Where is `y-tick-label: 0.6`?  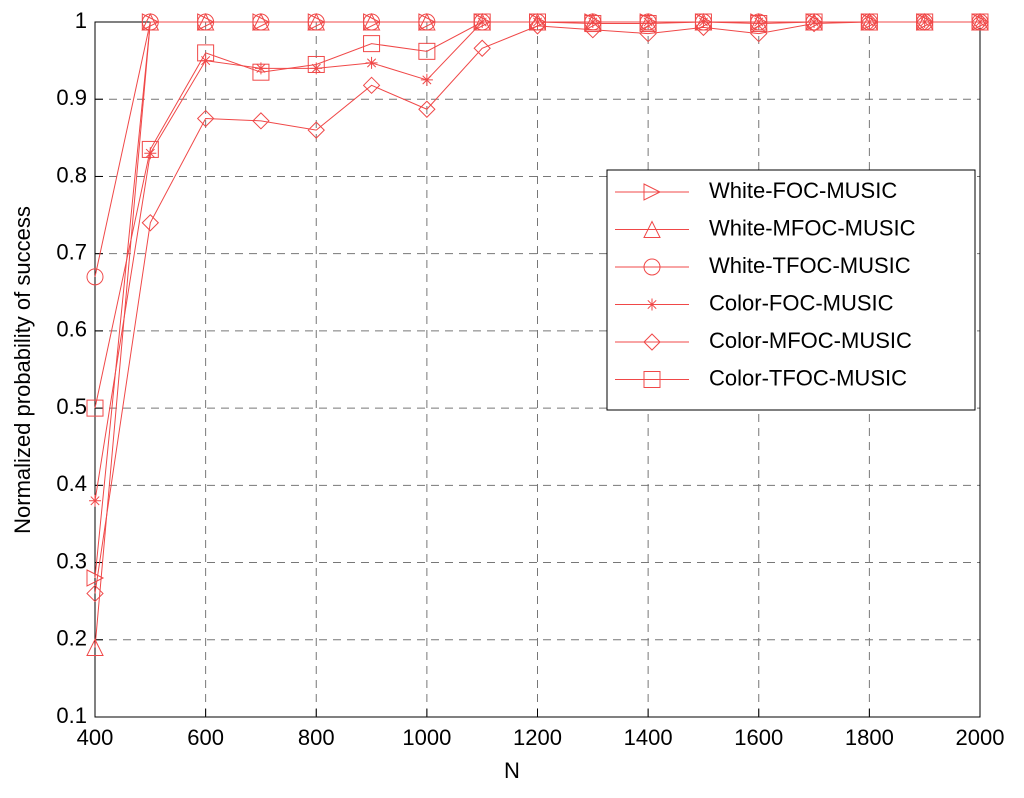
y-tick-label: 0.6 is located at coordinates (71, 329).